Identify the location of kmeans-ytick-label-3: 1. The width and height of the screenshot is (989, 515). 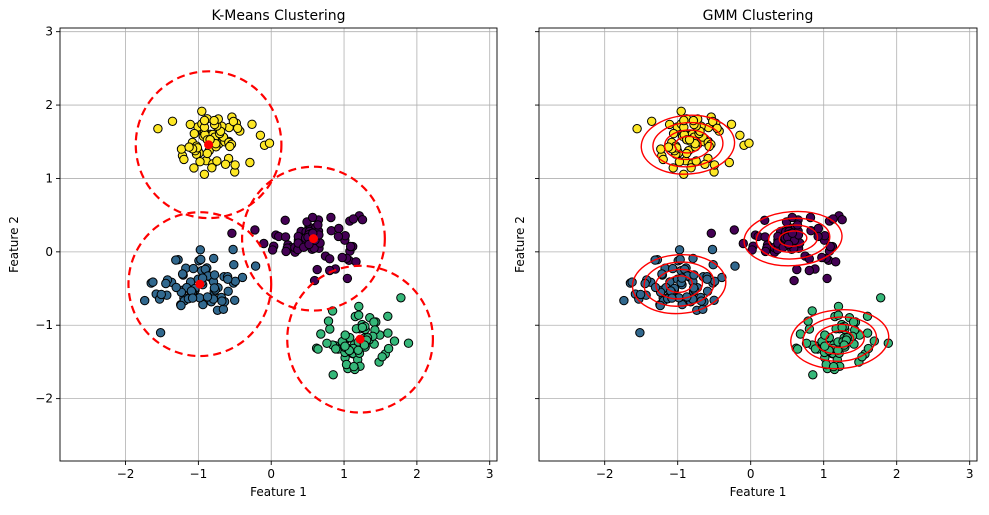
(49, 178).